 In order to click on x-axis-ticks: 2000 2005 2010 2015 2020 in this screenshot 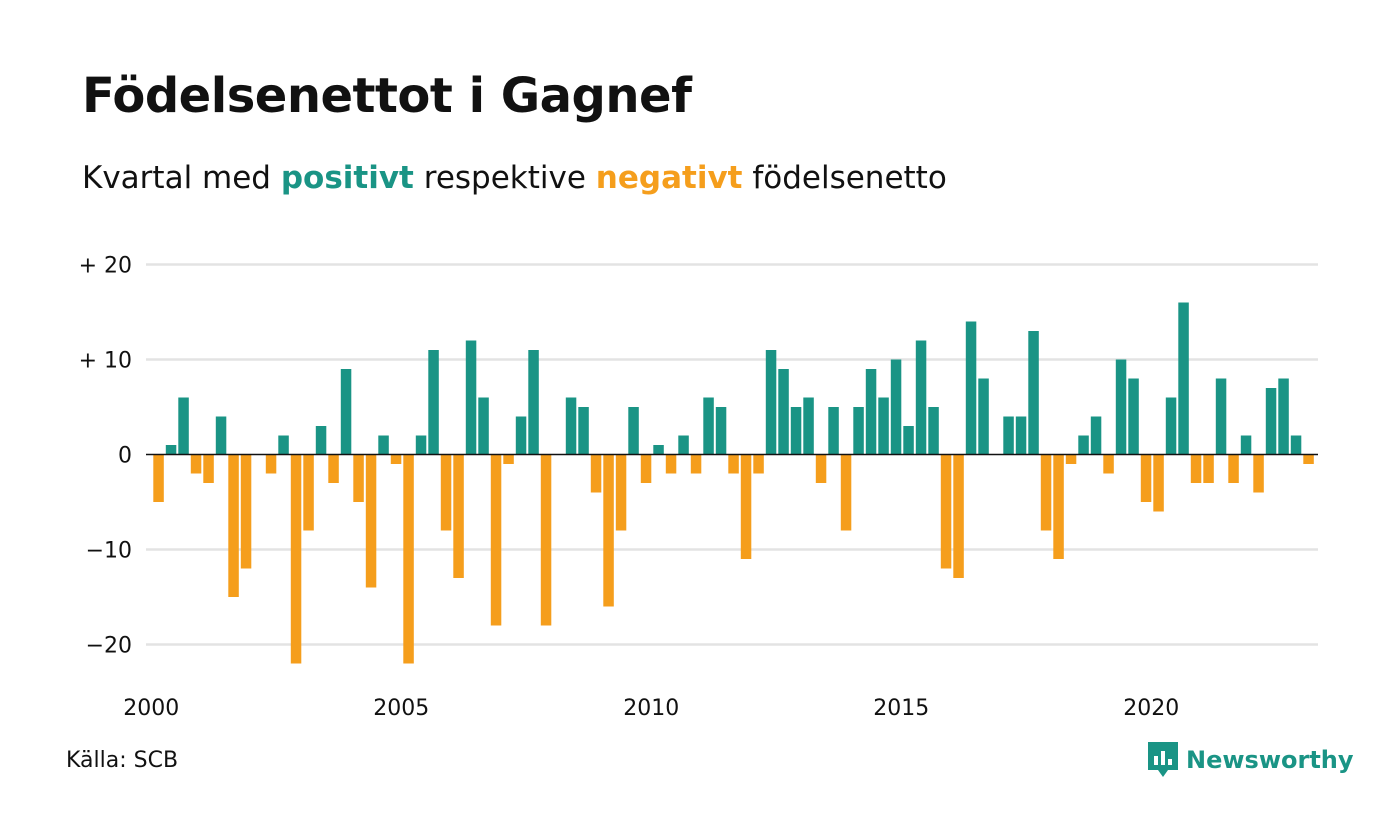, I will do `click(651, 708)`.